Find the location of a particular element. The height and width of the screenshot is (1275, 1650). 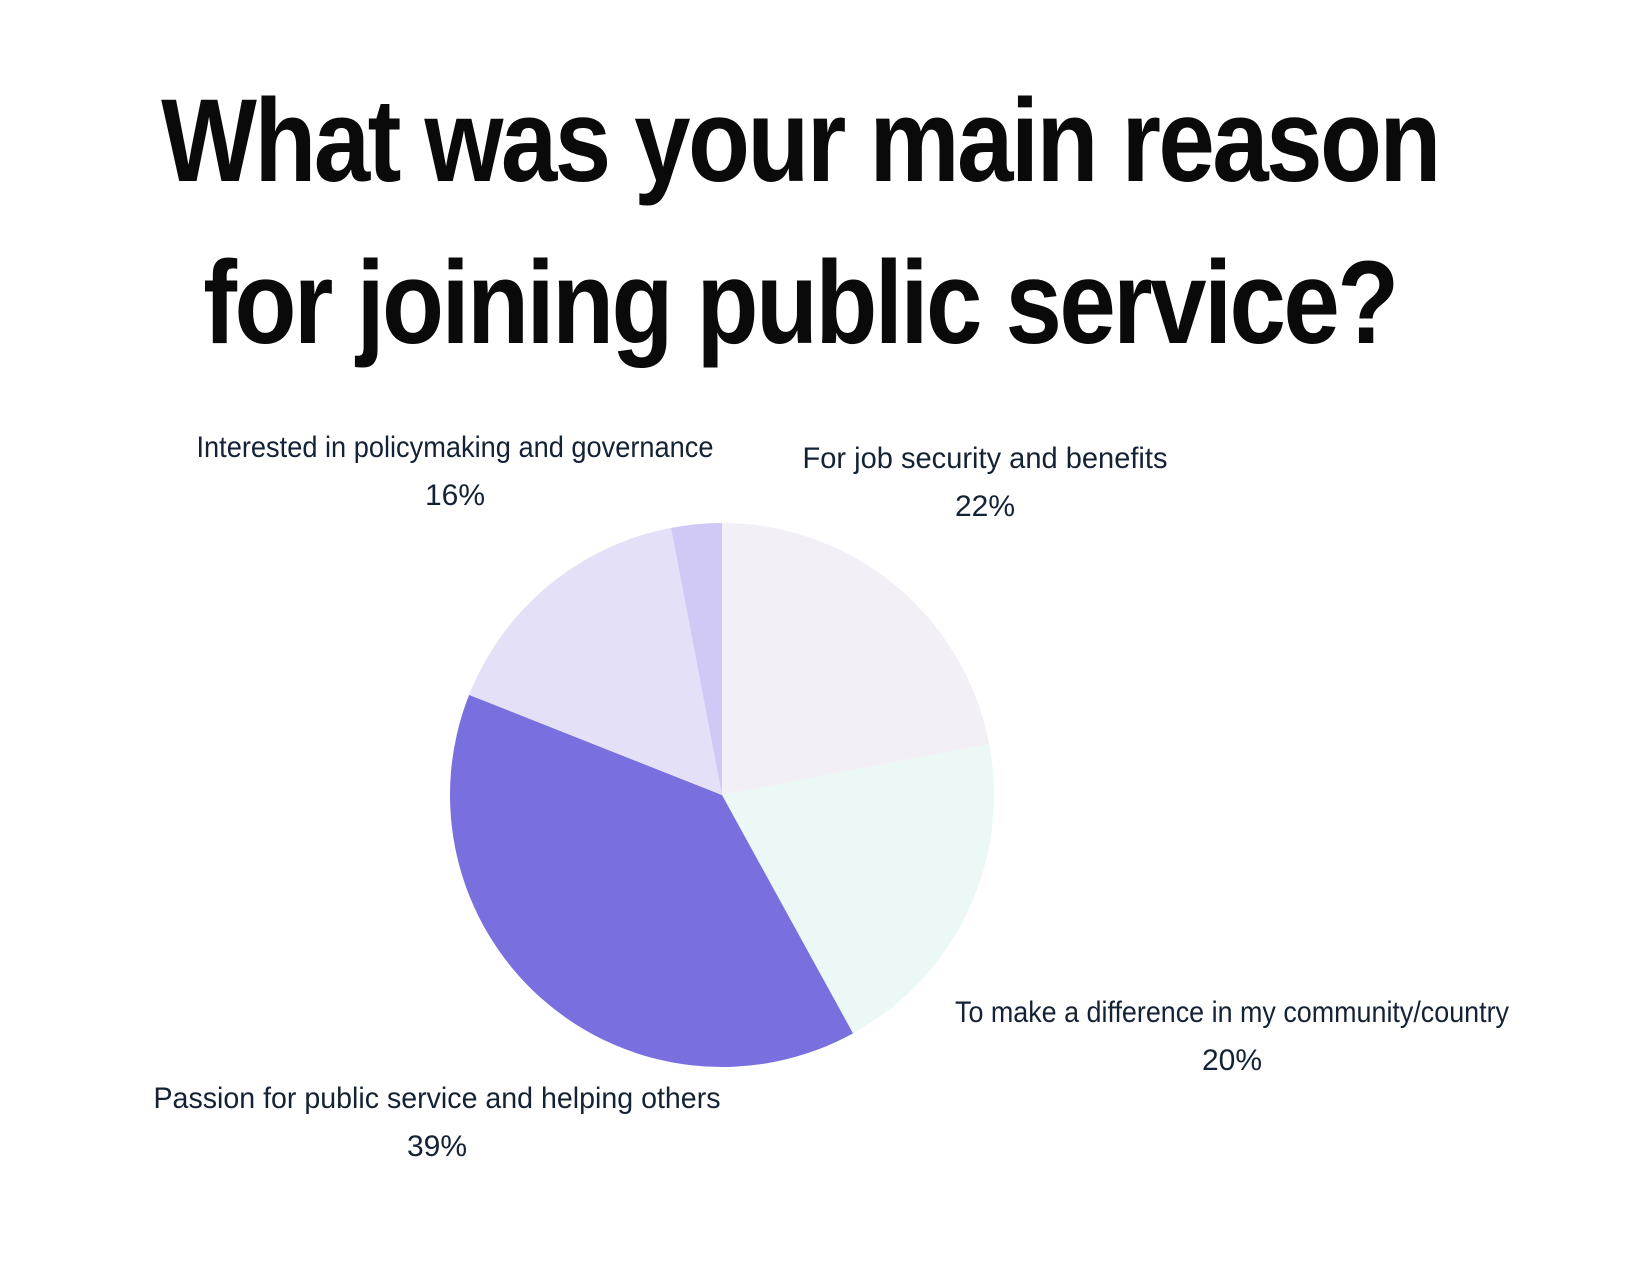

pie-slices is located at coordinates (722, 795).